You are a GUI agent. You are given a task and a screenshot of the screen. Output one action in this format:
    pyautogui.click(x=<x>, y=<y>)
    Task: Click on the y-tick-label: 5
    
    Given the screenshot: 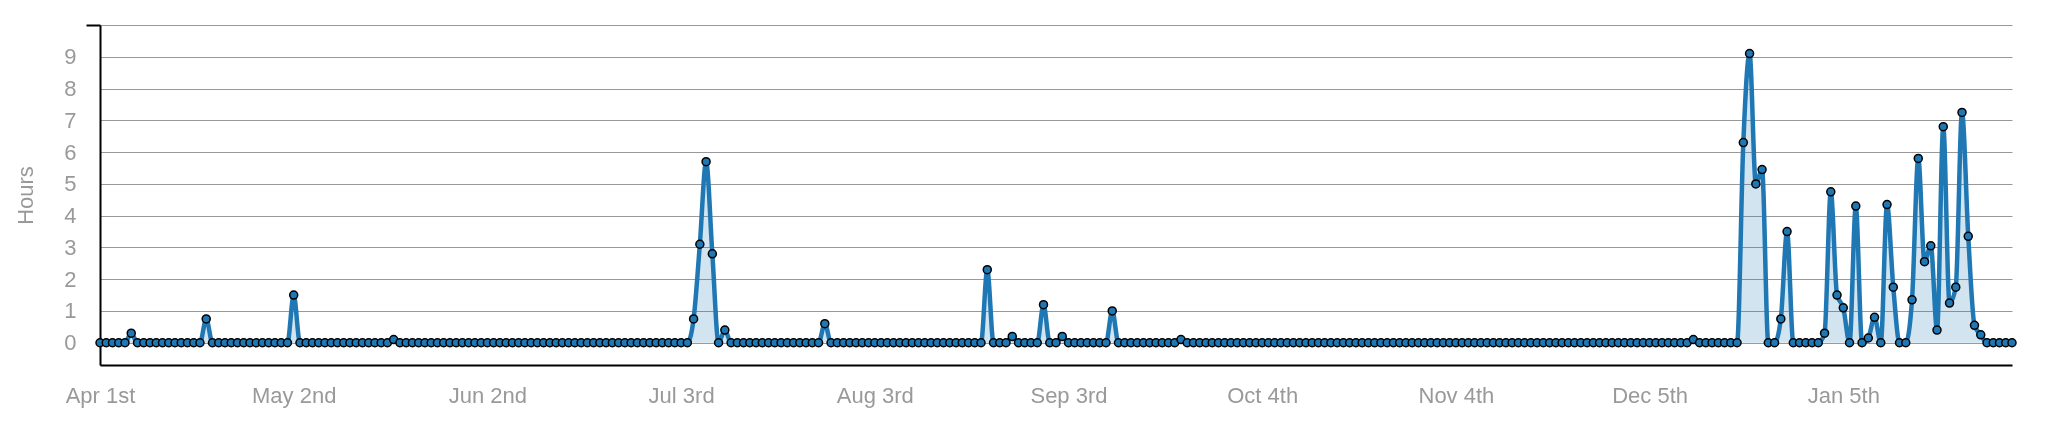 What is the action you would take?
    pyautogui.click(x=70, y=184)
    